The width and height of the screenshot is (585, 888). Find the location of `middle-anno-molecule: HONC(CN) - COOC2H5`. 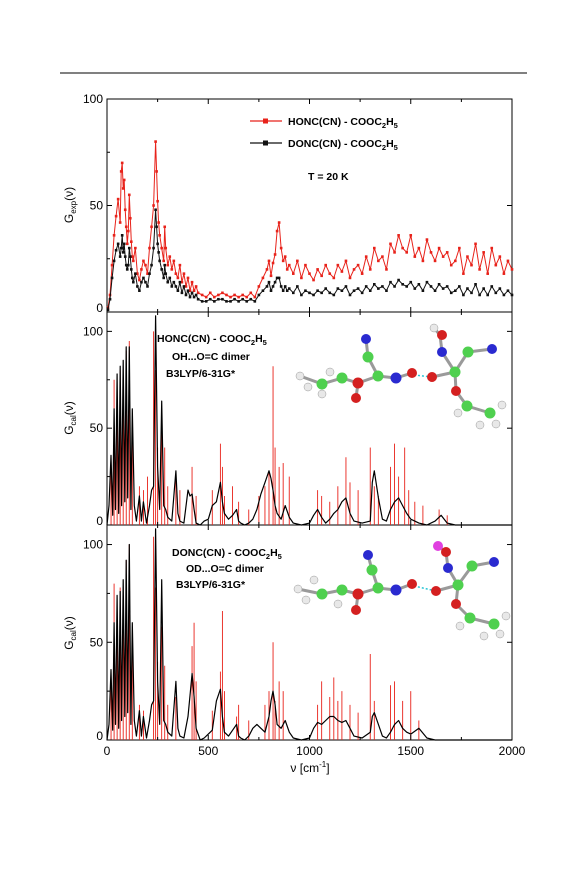

middle-anno-molecule: HONC(CN) - COOC2H5 is located at coordinates (212, 340).